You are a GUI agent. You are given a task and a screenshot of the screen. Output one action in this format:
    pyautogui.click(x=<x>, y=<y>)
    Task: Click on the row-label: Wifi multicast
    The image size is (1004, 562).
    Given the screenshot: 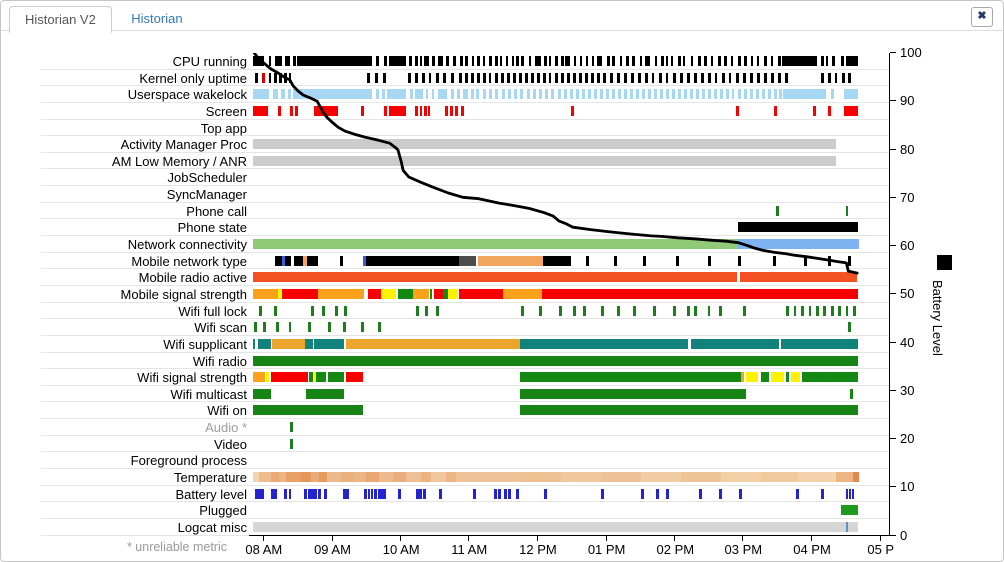 What is the action you would take?
    pyautogui.click(x=208, y=394)
    